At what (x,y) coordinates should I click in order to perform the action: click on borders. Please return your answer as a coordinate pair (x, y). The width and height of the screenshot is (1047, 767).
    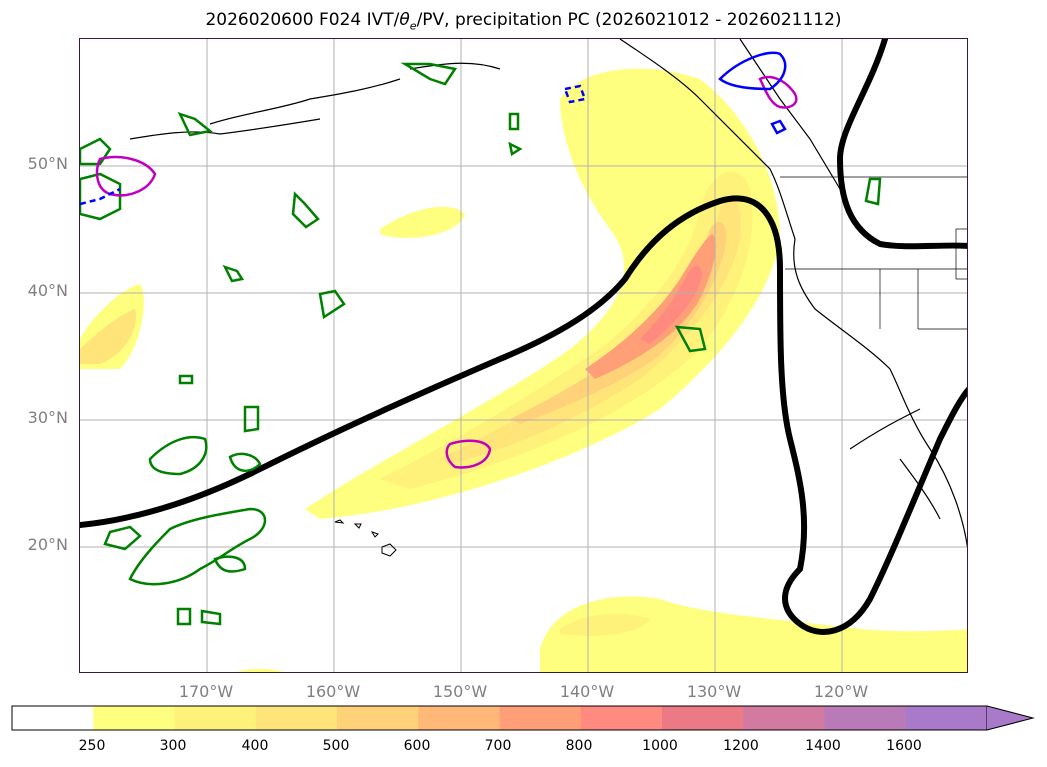
    Looking at the image, I should click on (873, 253).